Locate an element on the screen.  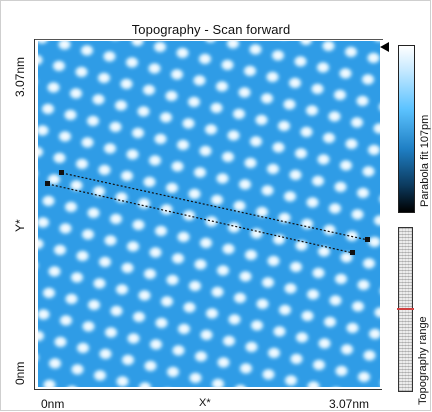
measure-handle-1a is located at coordinates (61, 172).